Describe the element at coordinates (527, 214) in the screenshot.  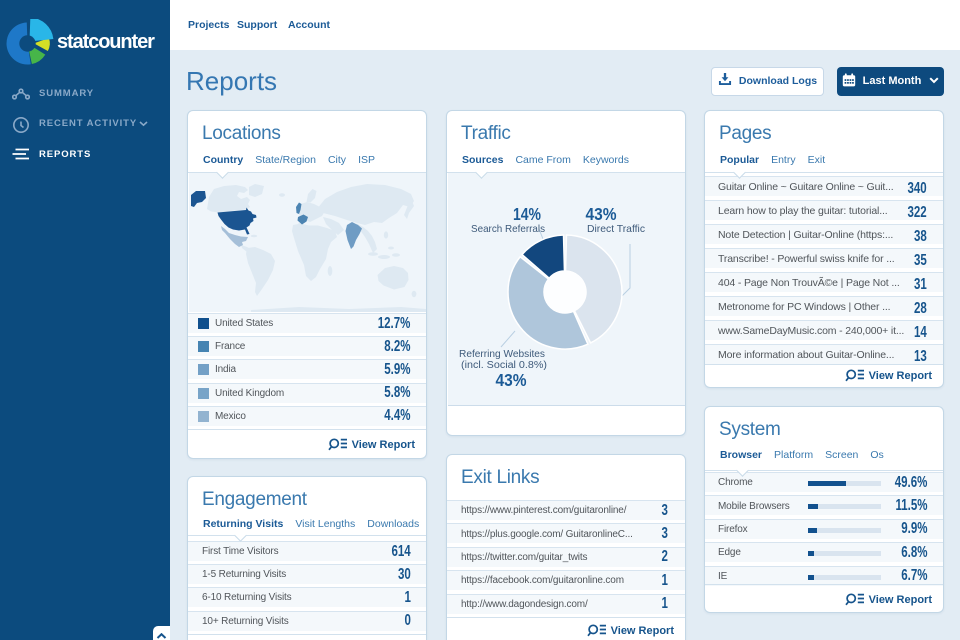
I see `svg-text: 14%` at that location.